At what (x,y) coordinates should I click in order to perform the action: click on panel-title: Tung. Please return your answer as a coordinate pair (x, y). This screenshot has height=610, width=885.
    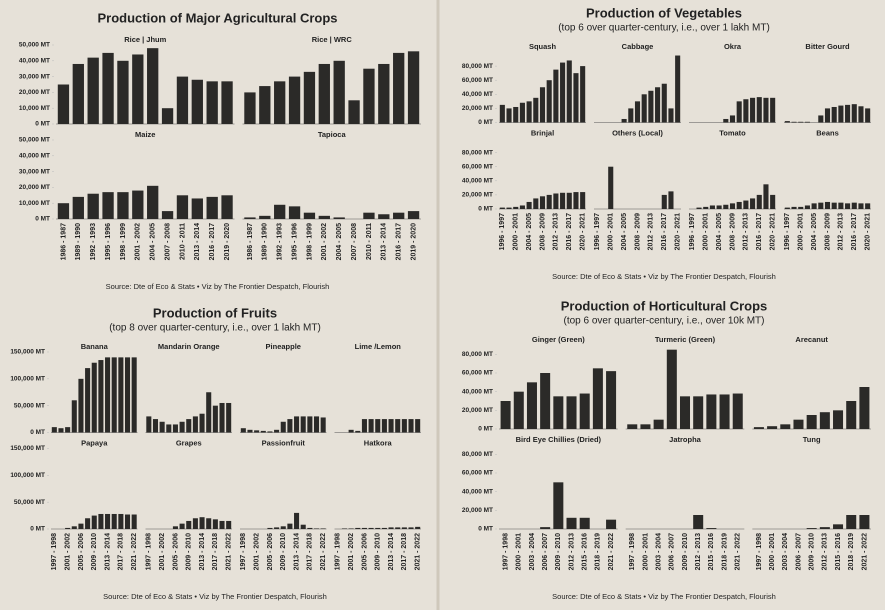
    Looking at the image, I should click on (812, 439).